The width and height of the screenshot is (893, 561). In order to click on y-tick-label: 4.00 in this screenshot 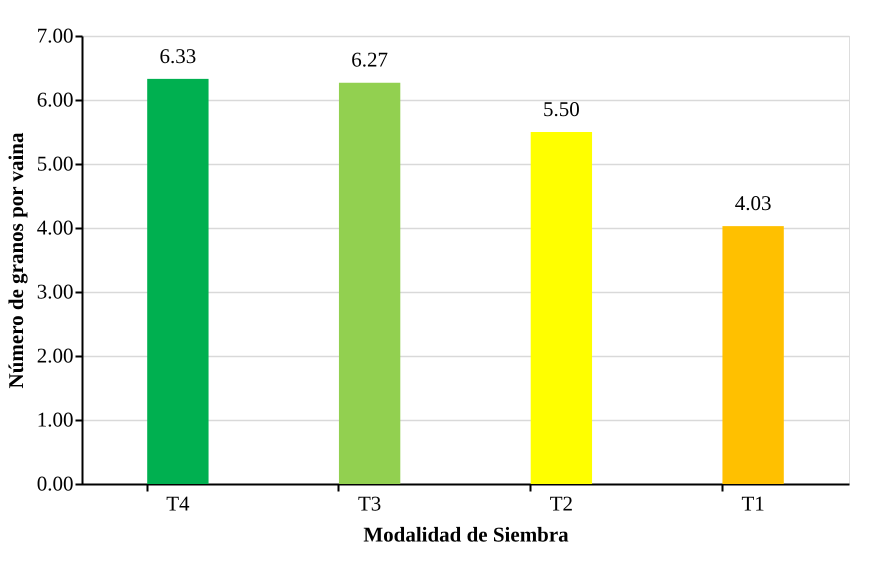, I will do `click(55, 228)`.